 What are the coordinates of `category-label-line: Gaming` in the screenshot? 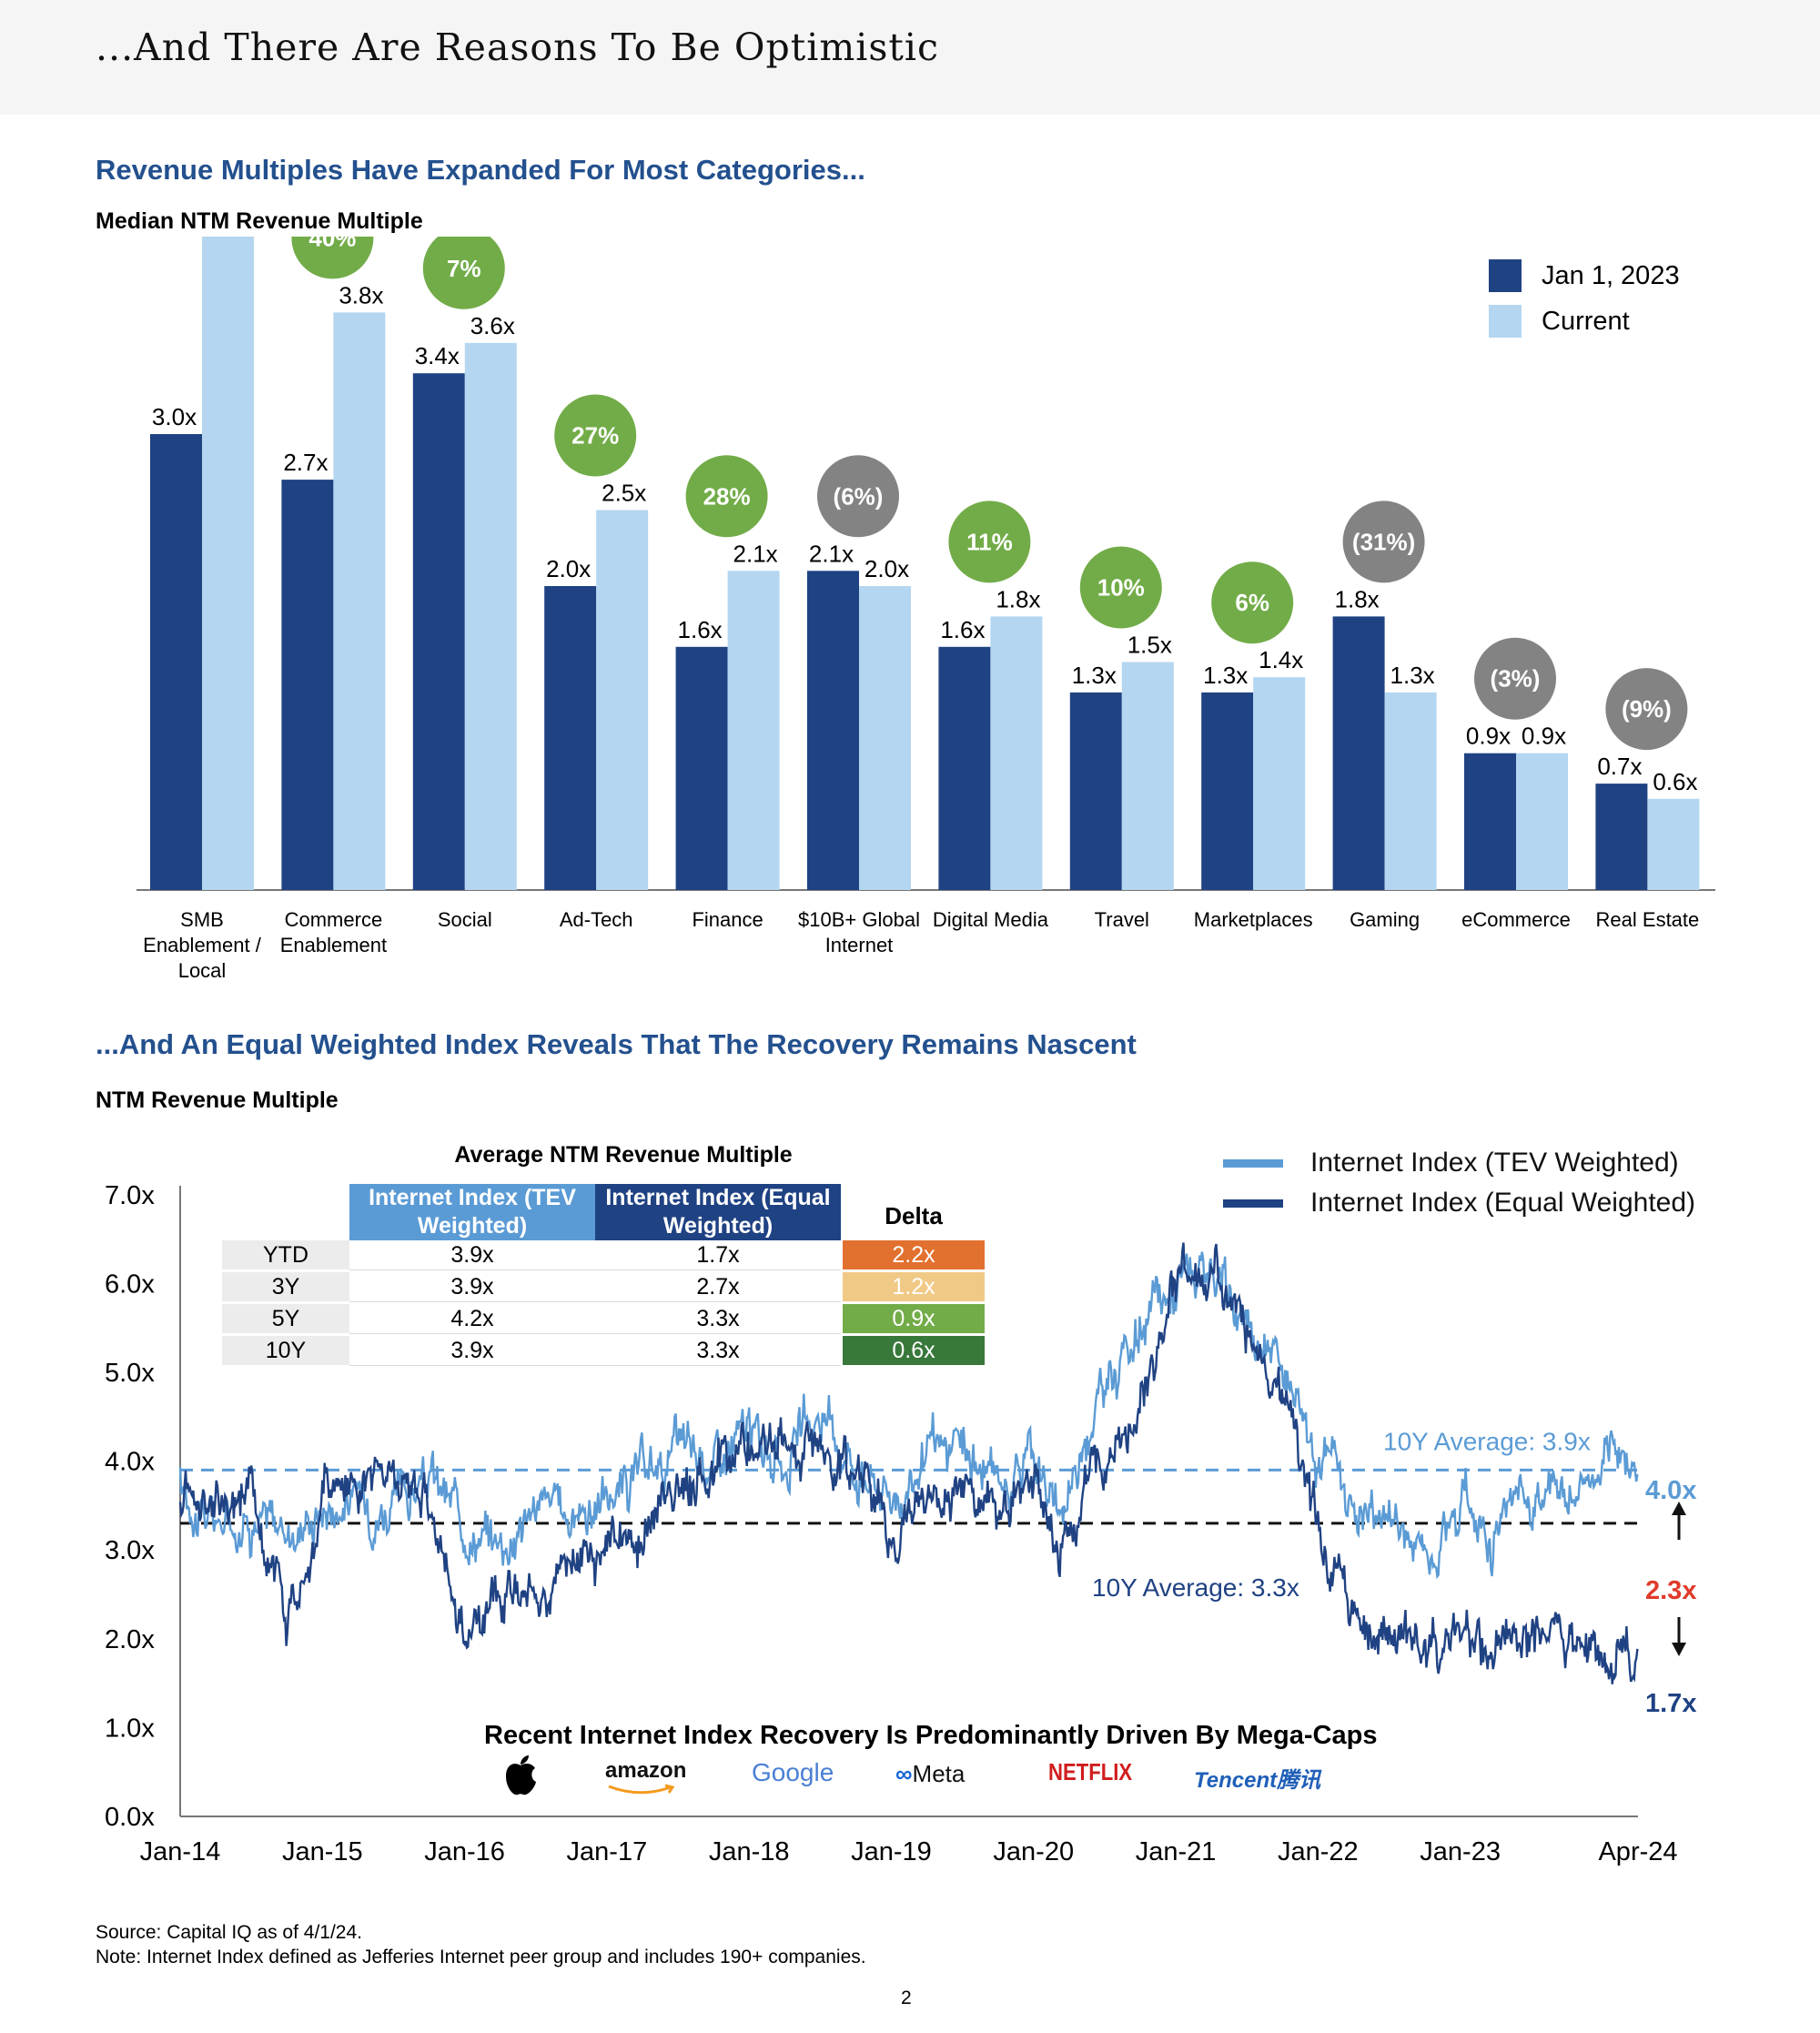 It's located at (1385, 919).